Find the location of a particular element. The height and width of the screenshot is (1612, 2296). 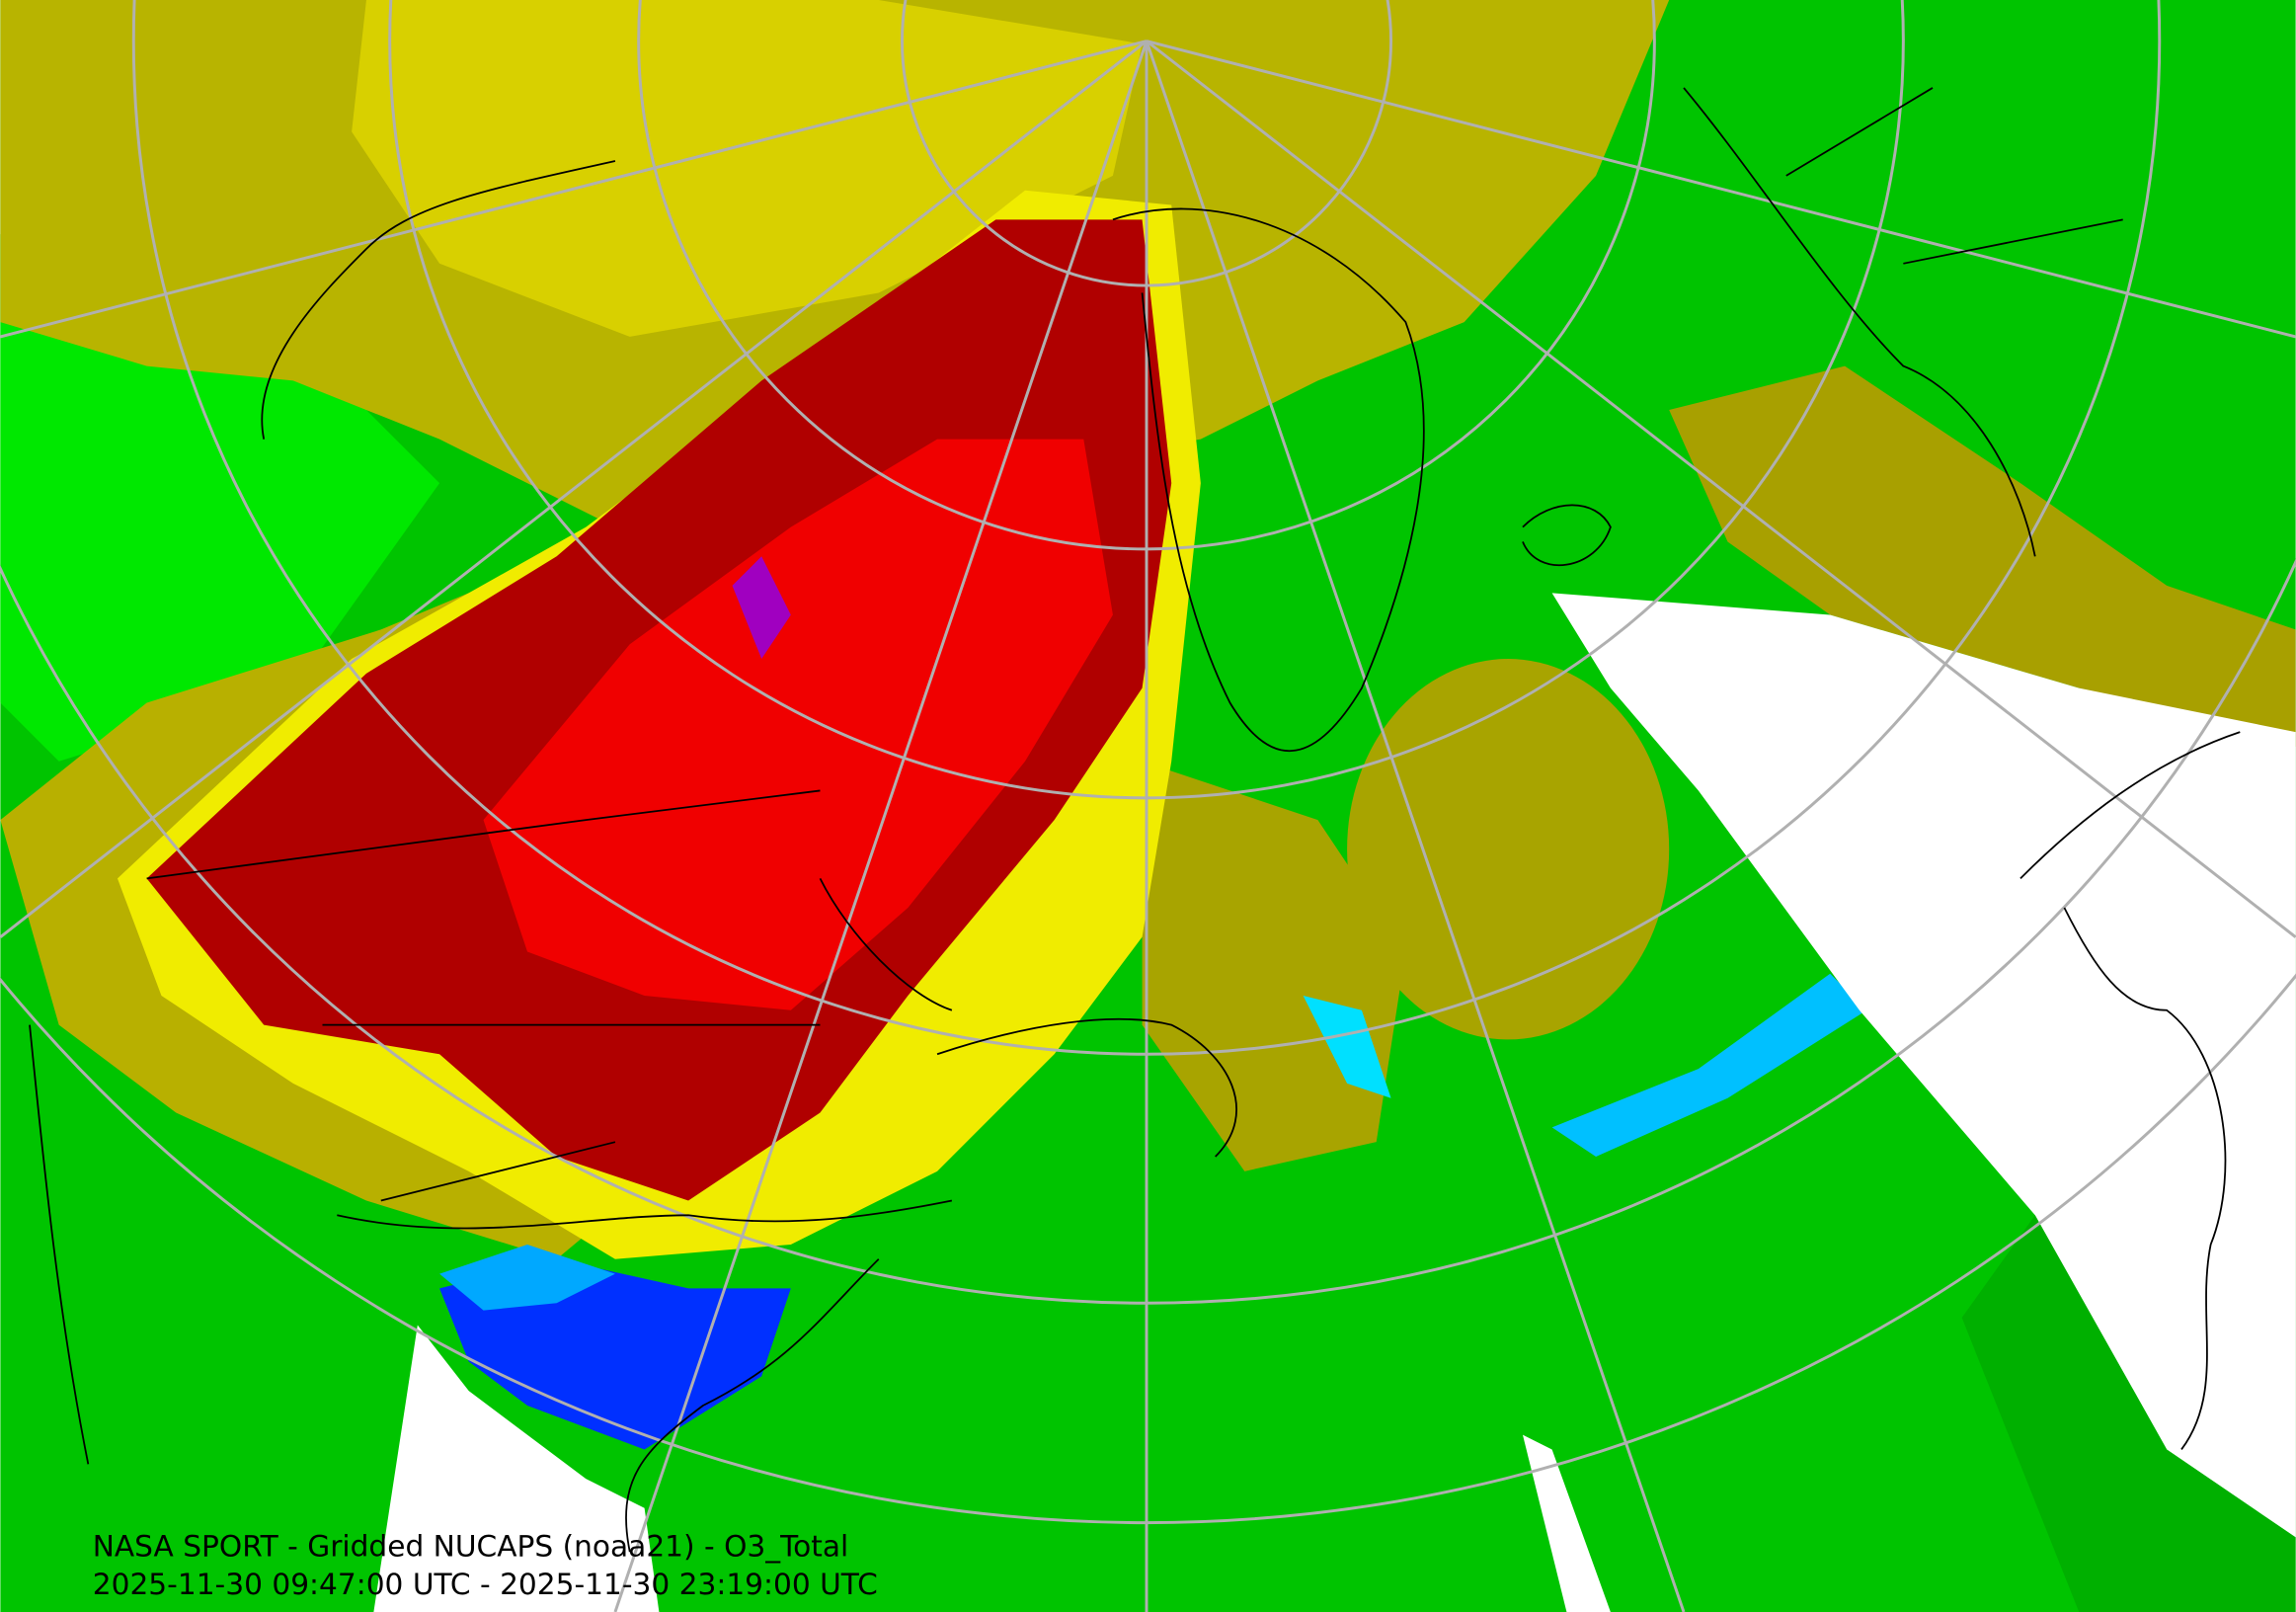

field-no-data-south is located at coordinates (517, 1469).